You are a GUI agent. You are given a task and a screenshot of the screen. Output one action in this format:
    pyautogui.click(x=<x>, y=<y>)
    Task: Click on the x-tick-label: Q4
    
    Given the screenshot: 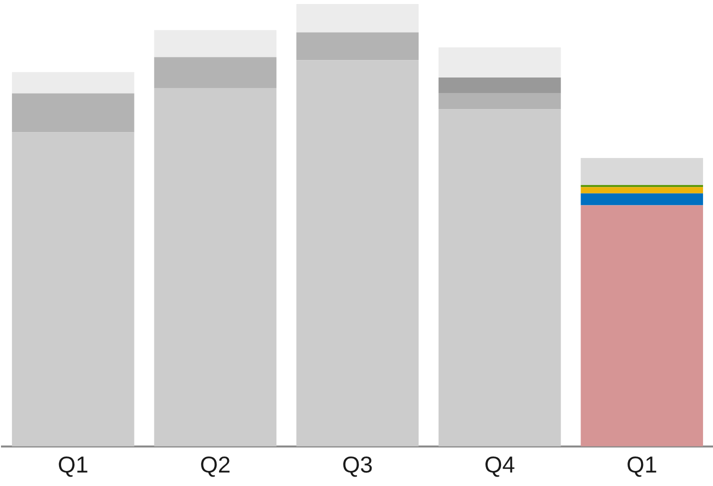 What is the action you would take?
    pyautogui.click(x=500, y=465)
    